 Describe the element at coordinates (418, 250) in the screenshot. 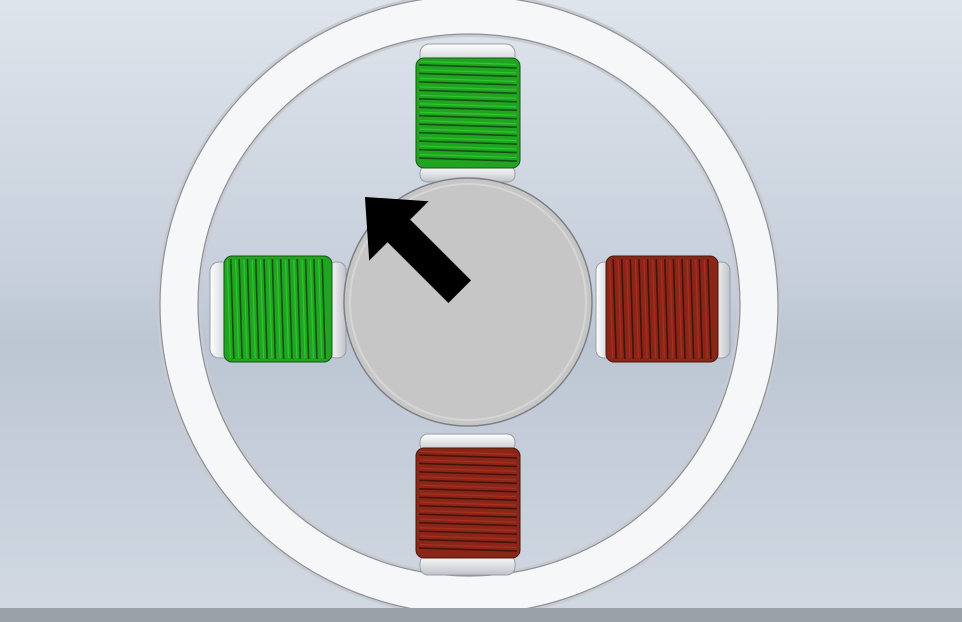

I see `rotor-arrow` at that location.